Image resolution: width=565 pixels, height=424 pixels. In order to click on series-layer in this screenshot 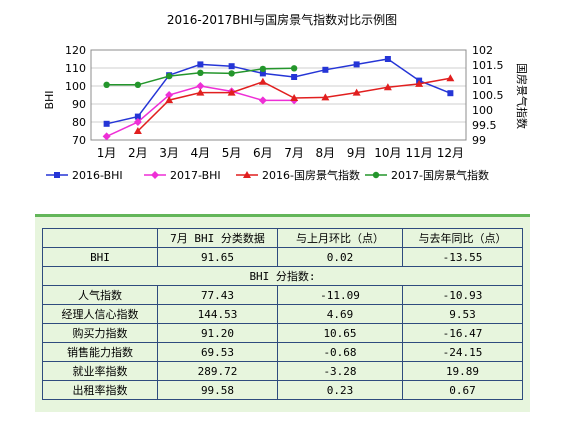, I will do `click(278, 98)`.